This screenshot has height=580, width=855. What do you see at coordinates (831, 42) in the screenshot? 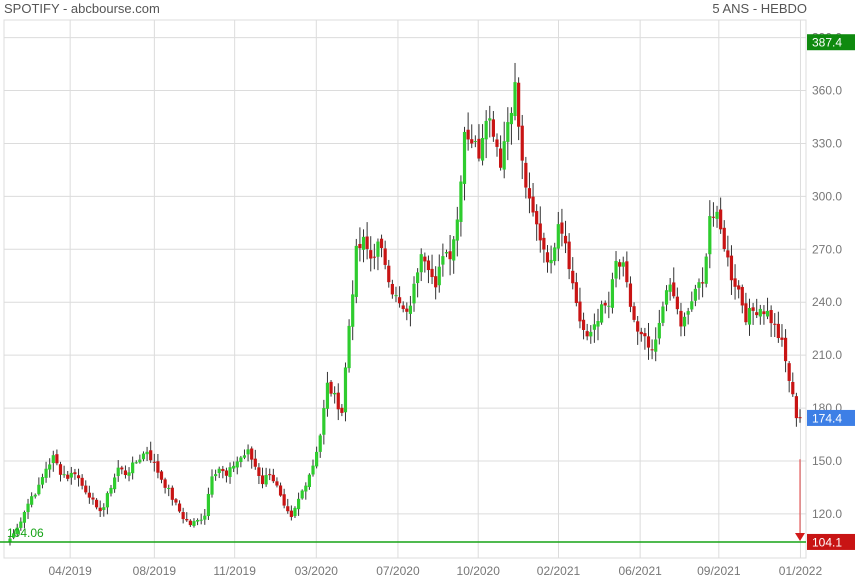
I see `max-value-badge-bg` at bounding box center [831, 42].